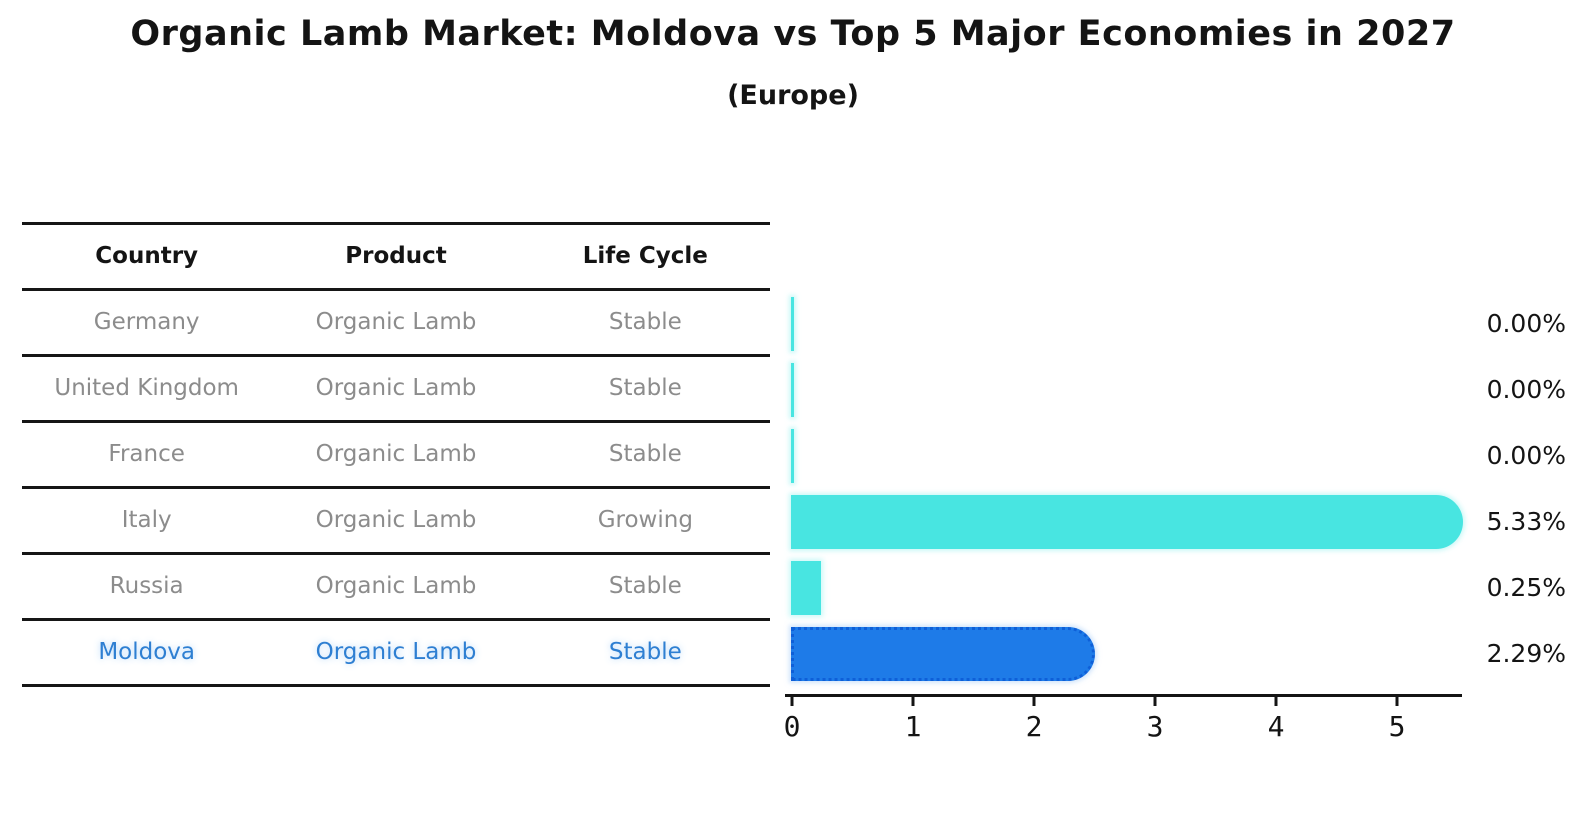 This screenshot has width=1586, height=823. What do you see at coordinates (1526, 653) in the screenshot?
I see `value-label: 2.29%` at bounding box center [1526, 653].